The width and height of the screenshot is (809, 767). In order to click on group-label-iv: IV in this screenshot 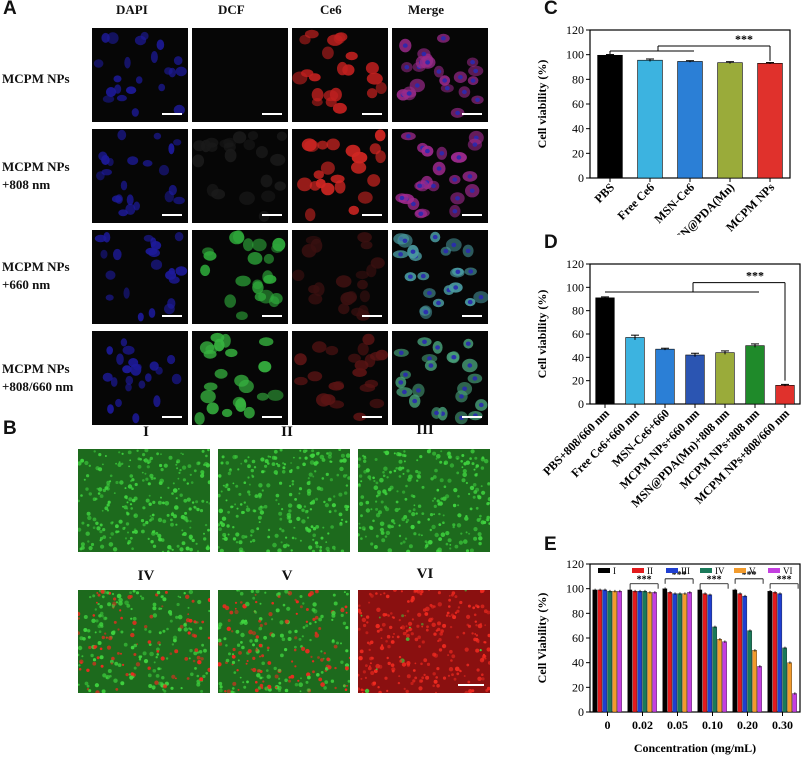, I will do `click(146, 576)`.